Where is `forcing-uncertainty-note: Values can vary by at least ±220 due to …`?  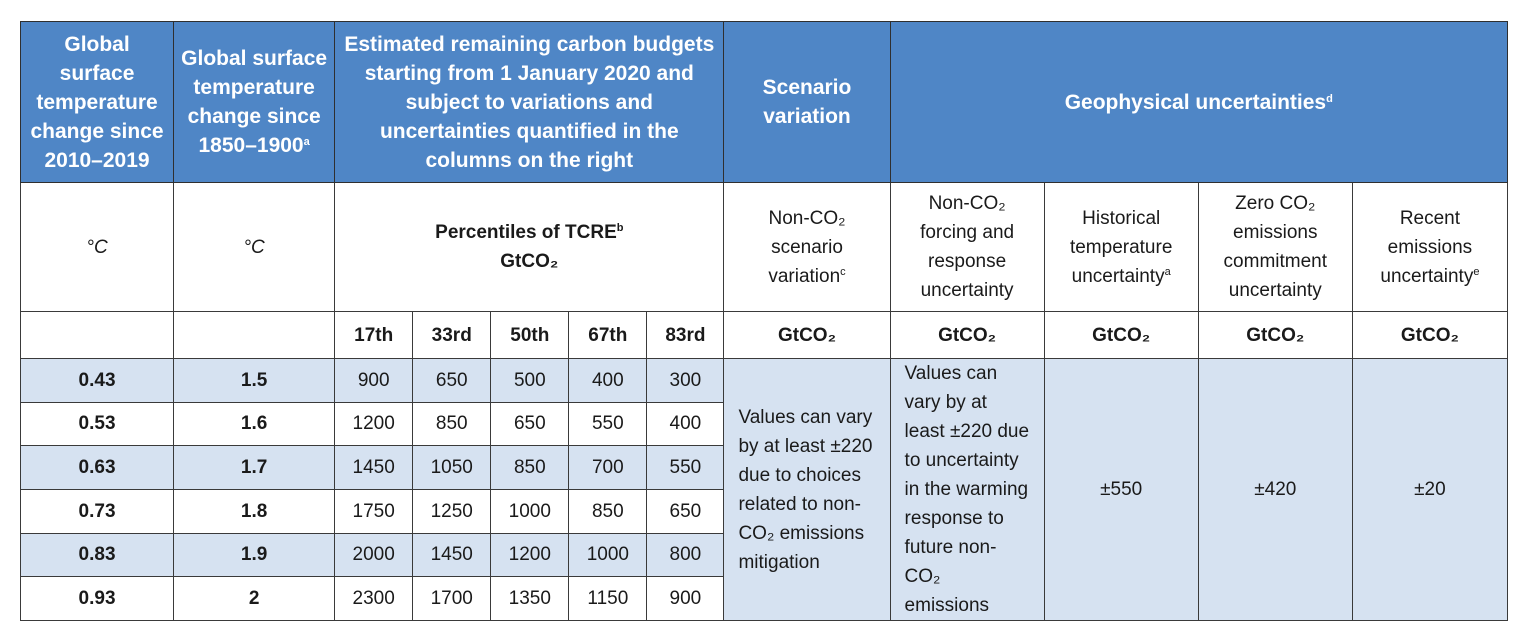 forcing-uncertainty-note: Values can vary by at least ±220 due to … is located at coordinates (967, 489).